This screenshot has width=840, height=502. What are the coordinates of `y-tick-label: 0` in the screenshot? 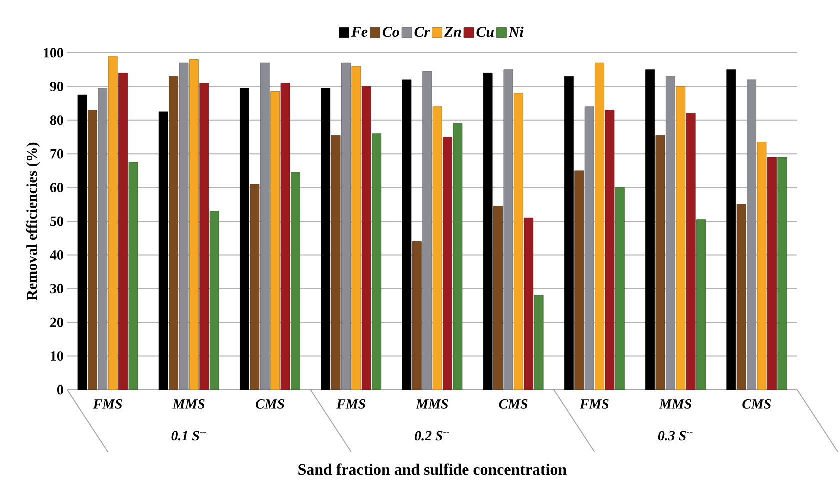 It's located at (60, 390).